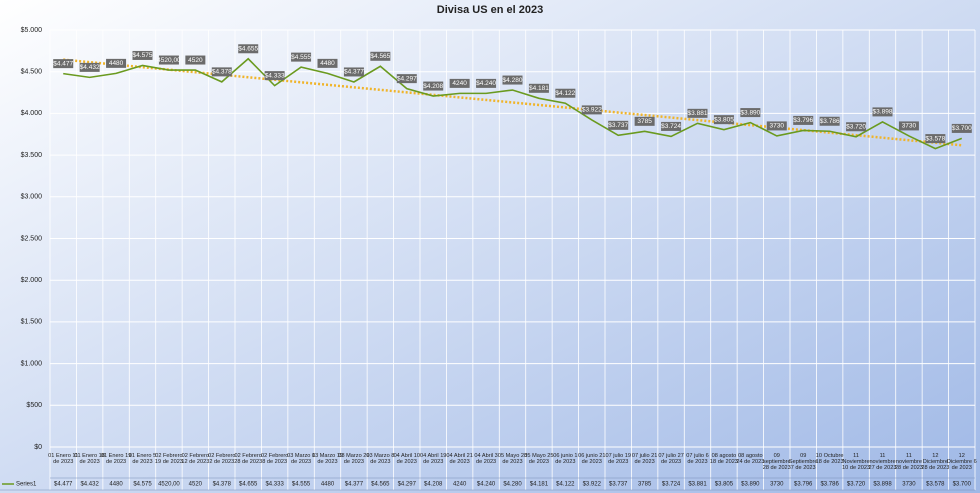 This screenshot has width=980, height=493. I want to click on table-value: 3730, so click(909, 485).